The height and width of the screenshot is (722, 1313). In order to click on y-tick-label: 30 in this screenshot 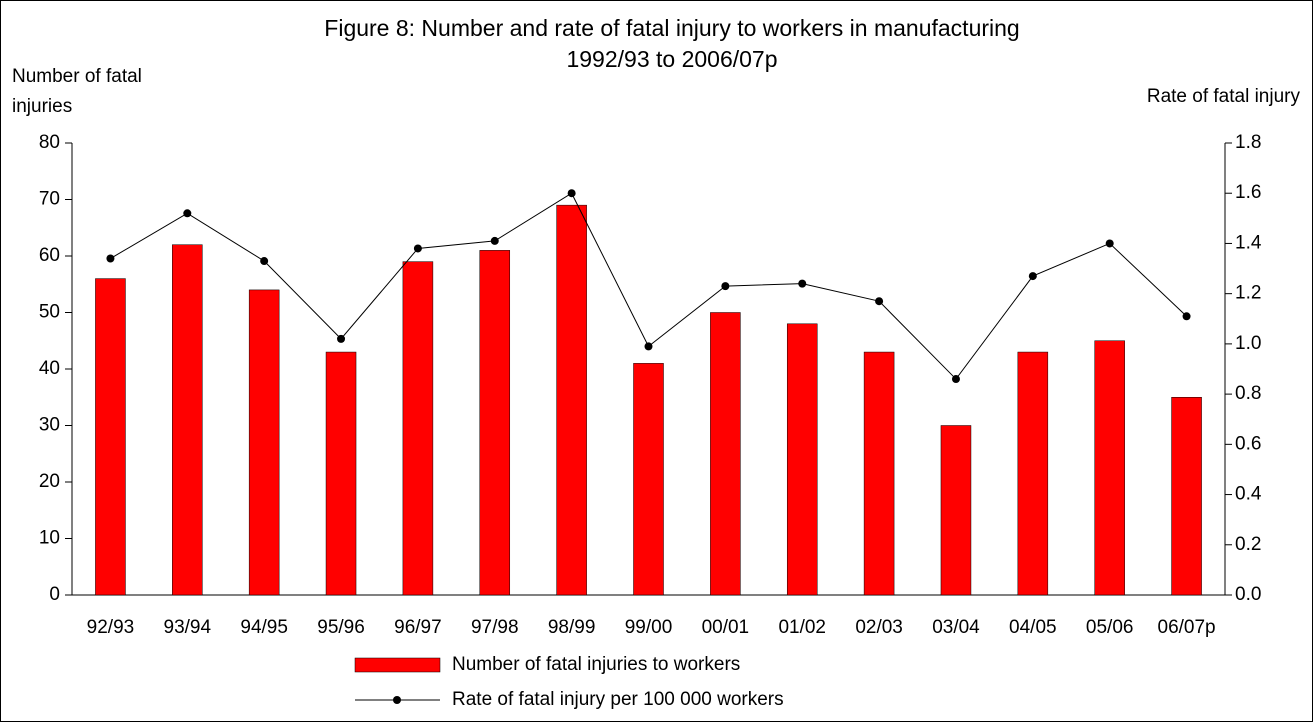, I will do `click(49, 425)`.